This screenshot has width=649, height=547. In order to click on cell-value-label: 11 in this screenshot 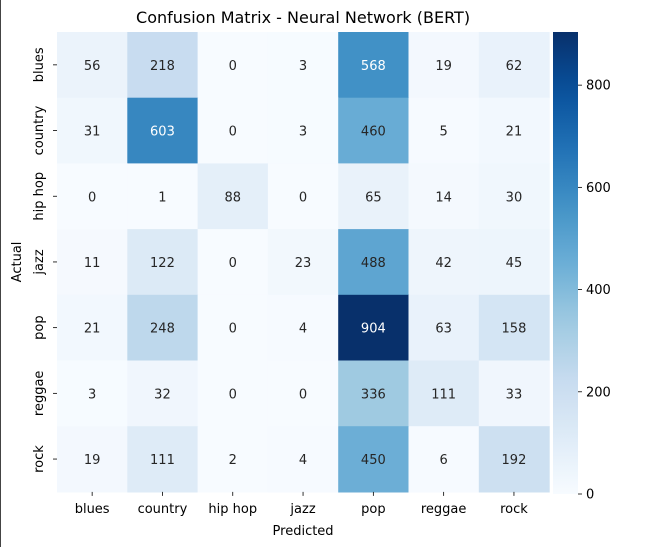, I will do `click(92, 263)`.